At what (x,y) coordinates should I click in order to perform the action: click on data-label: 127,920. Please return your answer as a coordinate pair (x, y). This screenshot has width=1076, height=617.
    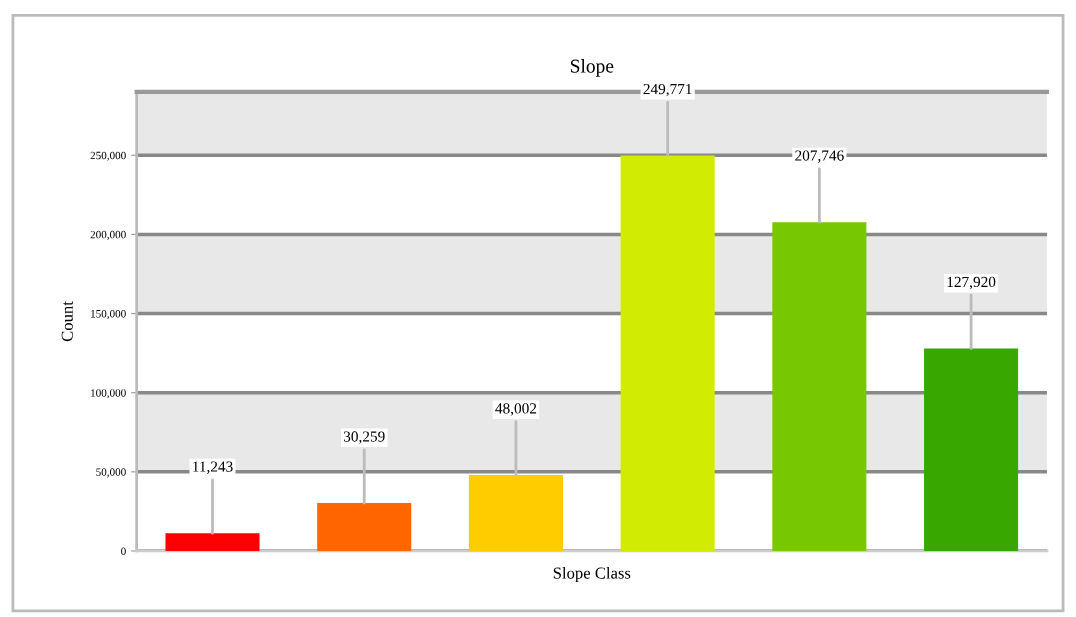
    Looking at the image, I should click on (971, 283).